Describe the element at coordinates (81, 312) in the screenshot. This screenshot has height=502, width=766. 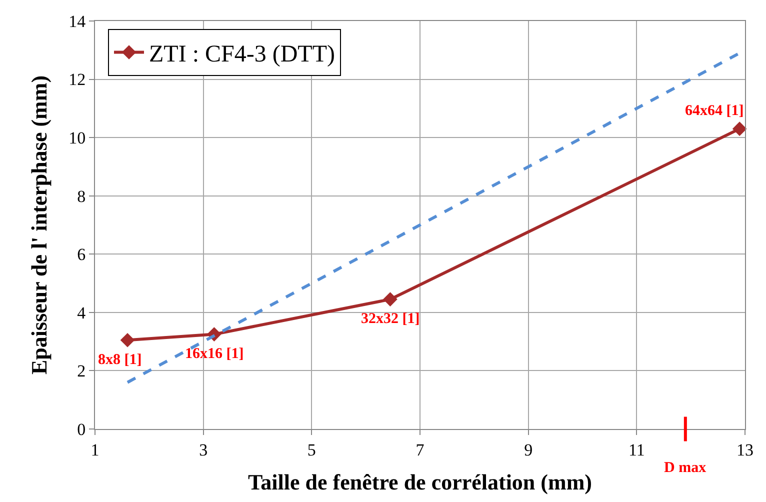
I see `y-tick-label: 4` at that location.